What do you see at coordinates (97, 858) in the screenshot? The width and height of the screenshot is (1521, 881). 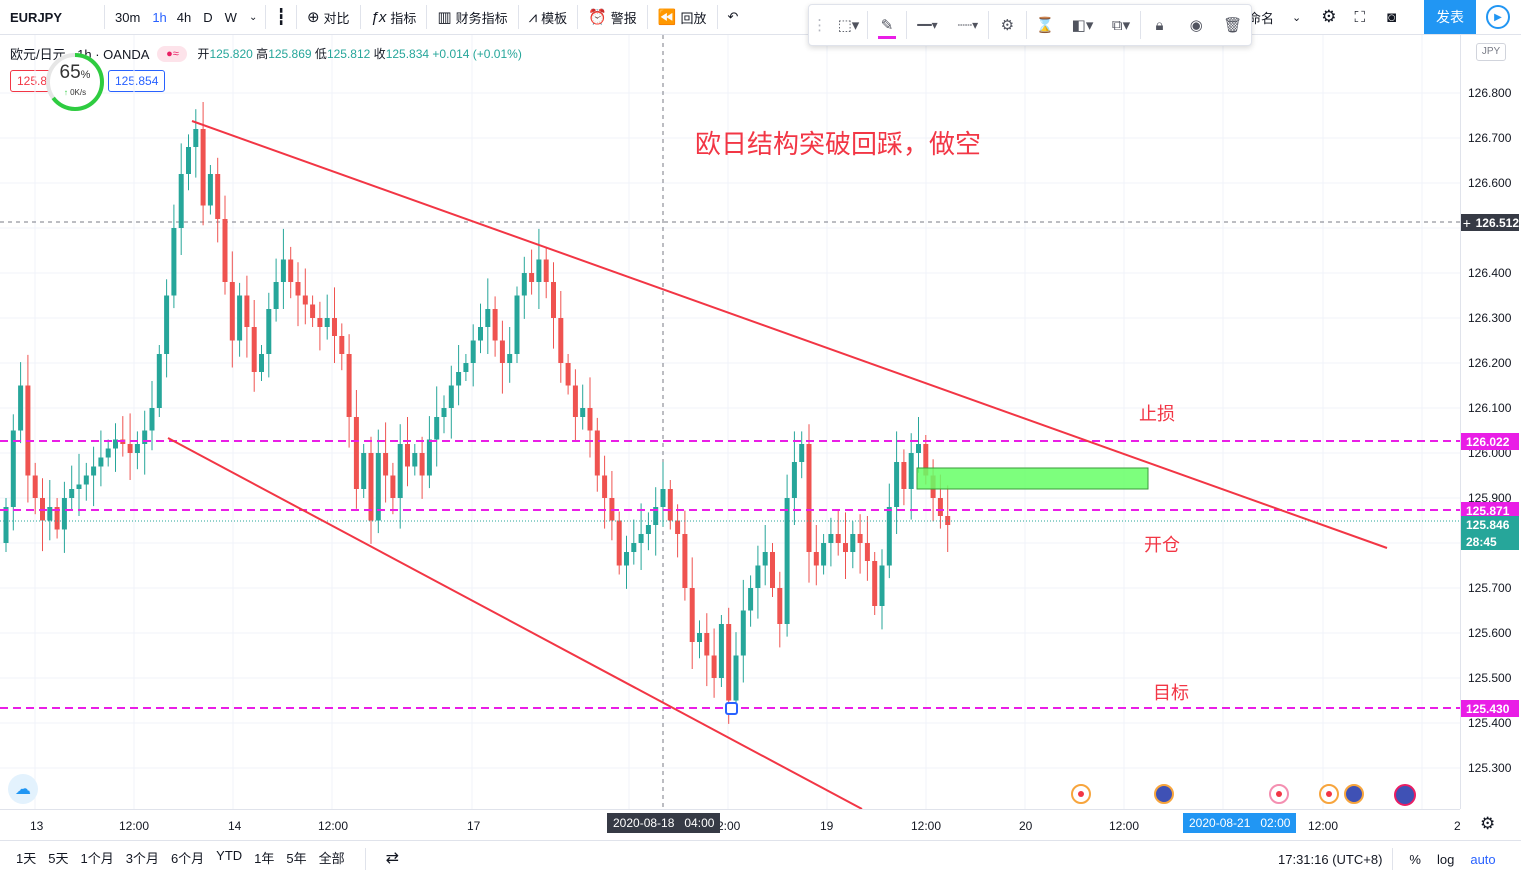 I see `range-1m: 1个月` at bounding box center [97, 858].